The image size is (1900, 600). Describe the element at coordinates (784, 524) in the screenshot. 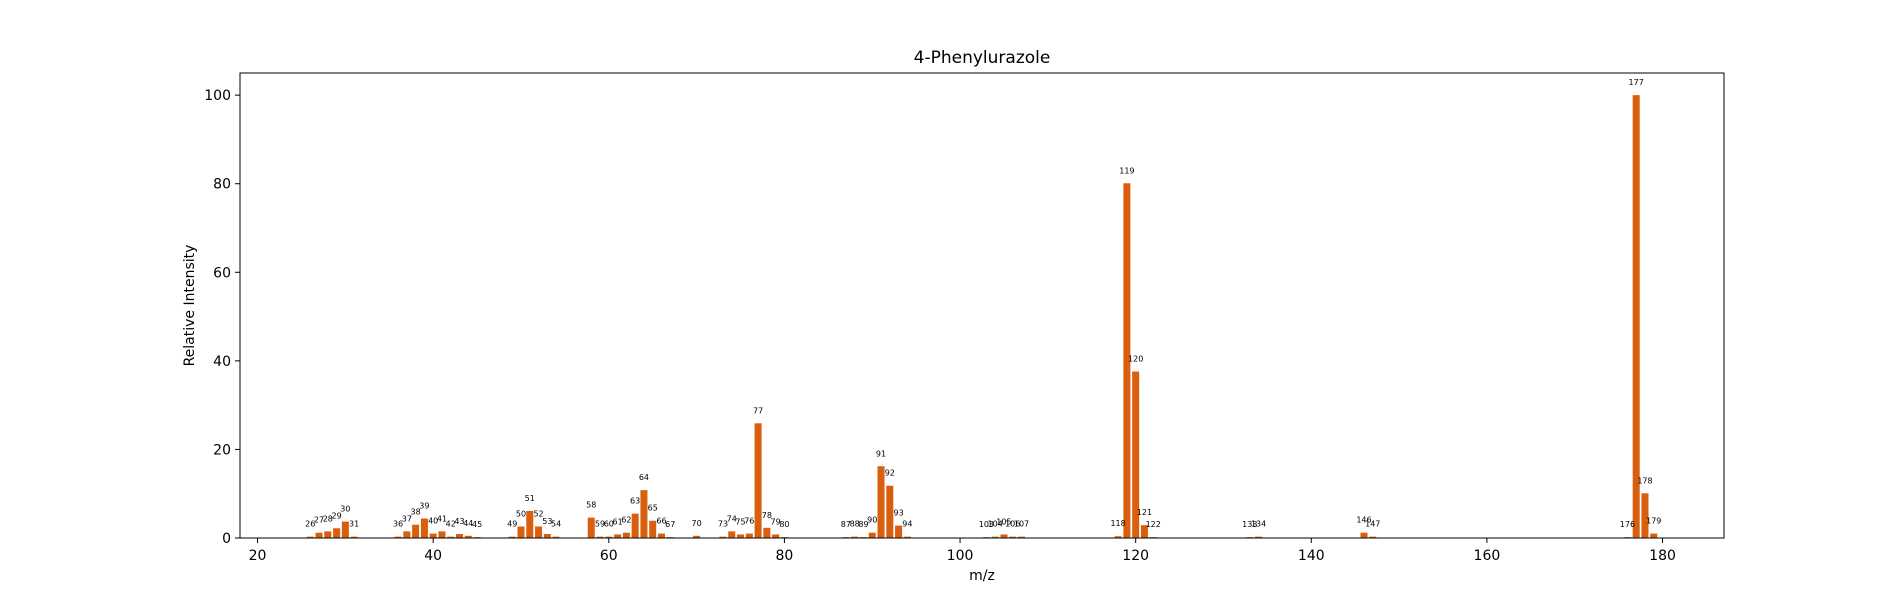

I see `bar-label-mz-80: 80` at that location.